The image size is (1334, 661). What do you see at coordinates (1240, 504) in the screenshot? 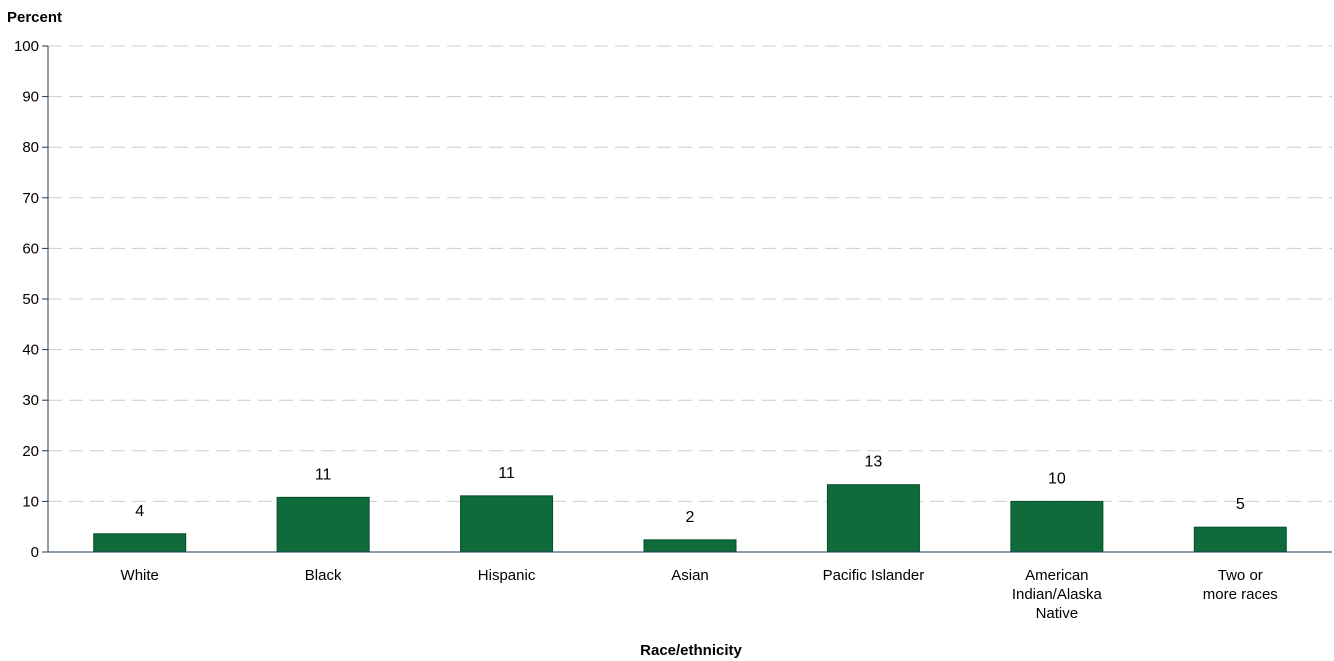
I see `bar-value-label: 5` at bounding box center [1240, 504].